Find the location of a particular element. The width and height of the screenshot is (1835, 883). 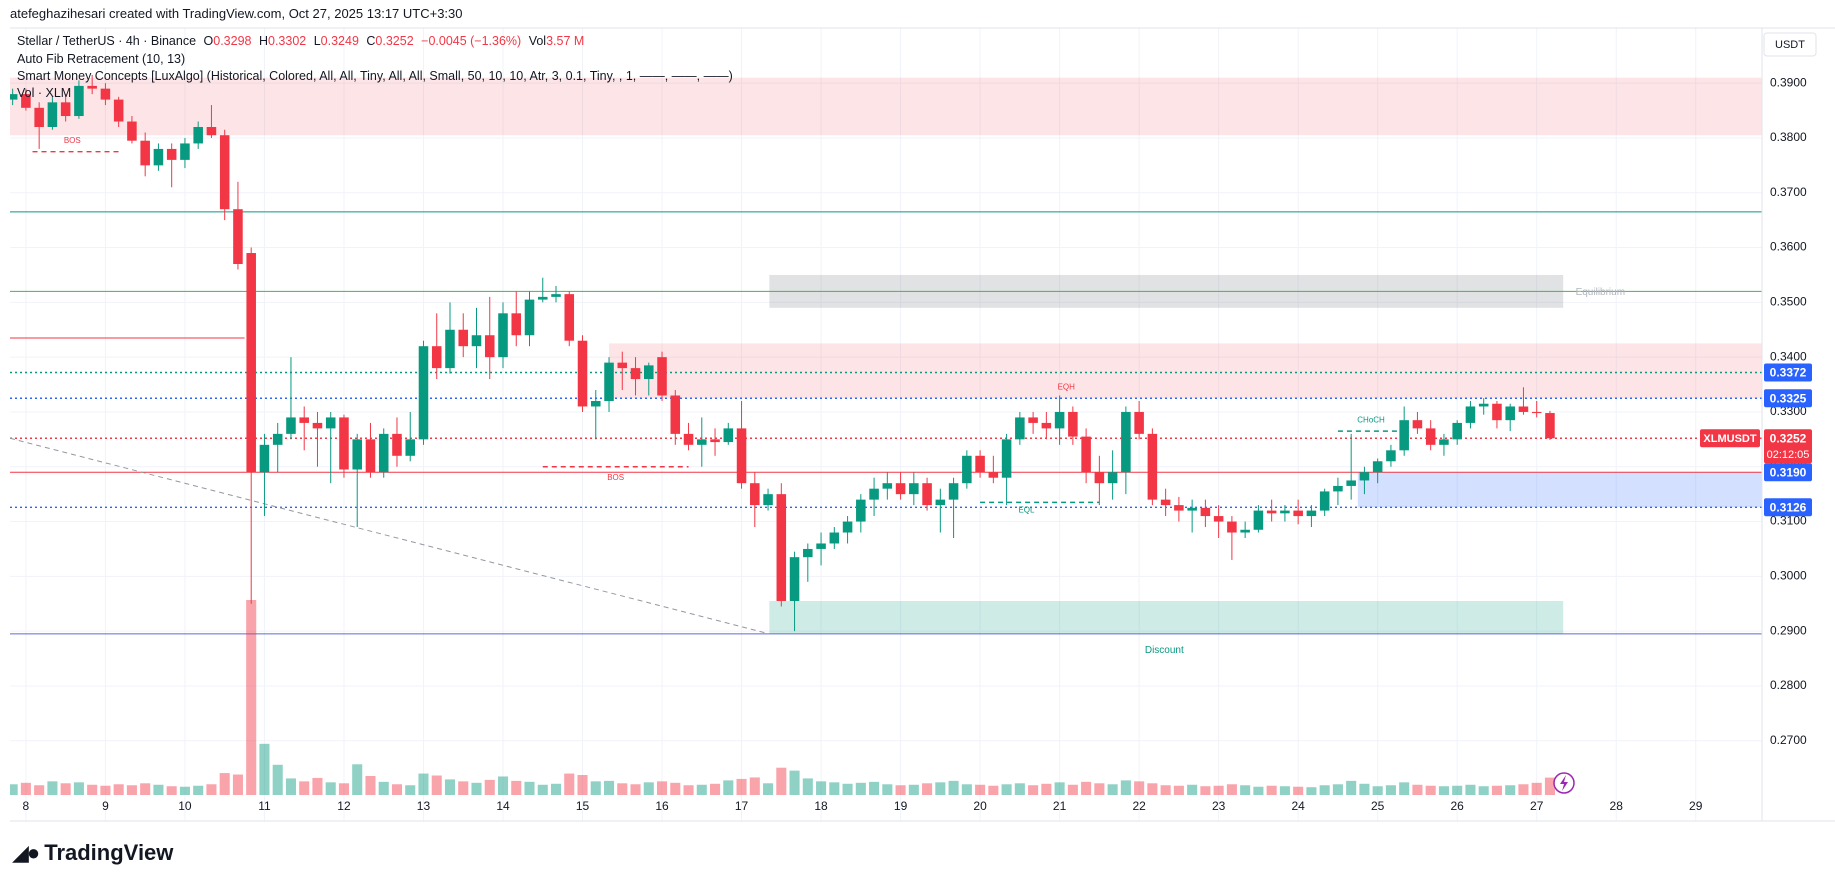

x-tick-label: 29 is located at coordinates (1696, 806).